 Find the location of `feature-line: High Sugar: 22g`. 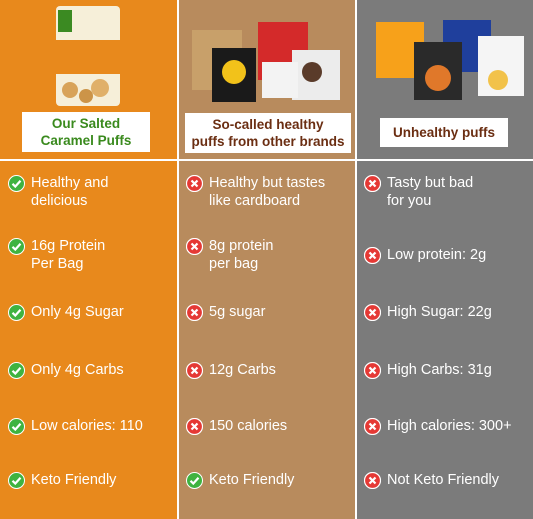

feature-line: High Sugar: 22g is located at coordinates (439, 312).